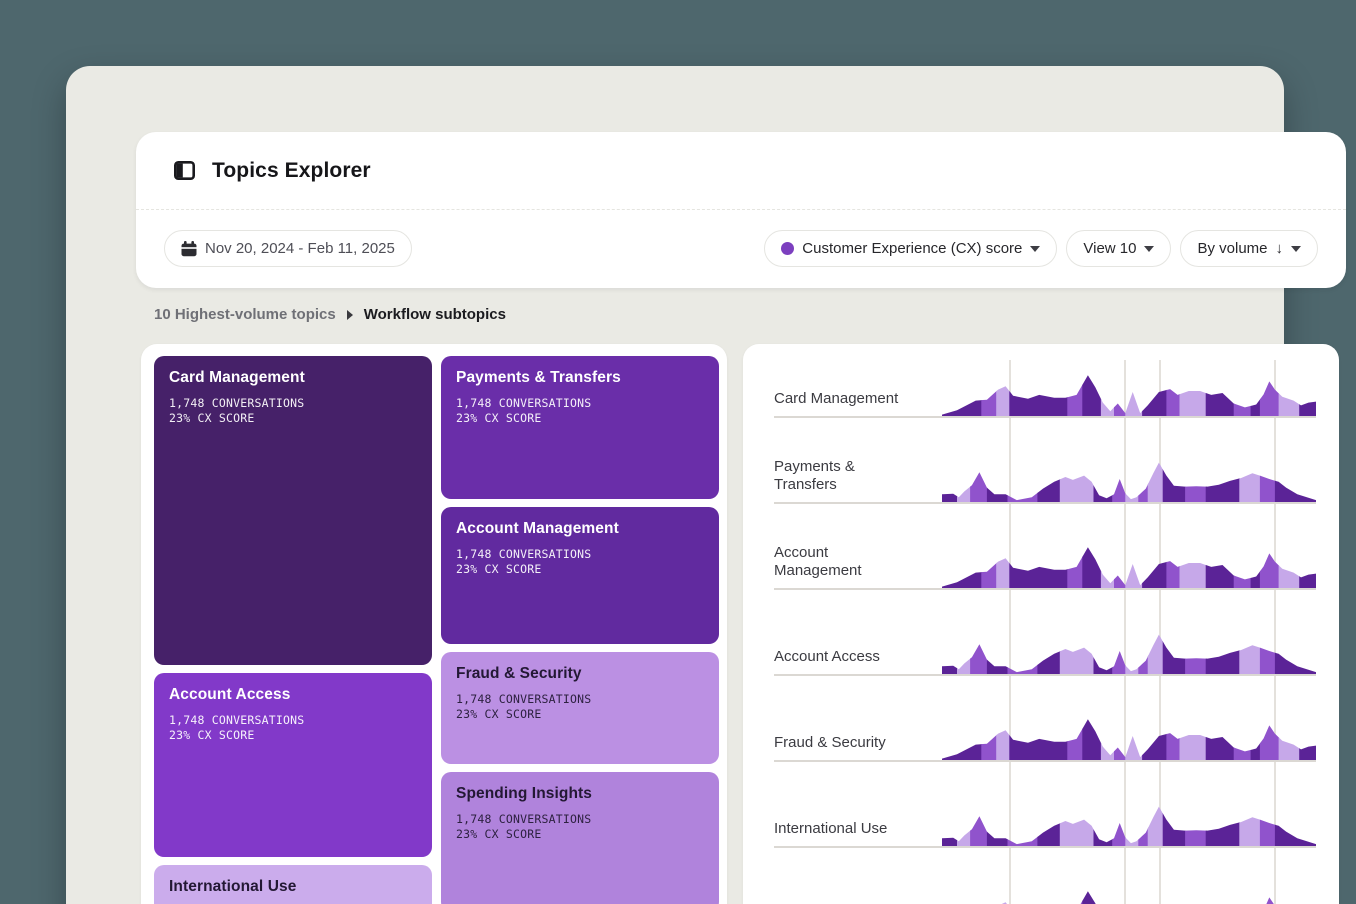  Describe the element at coordinates (741, 171) in the screenshot. I see `title-row: Topics Explorer` at that location.